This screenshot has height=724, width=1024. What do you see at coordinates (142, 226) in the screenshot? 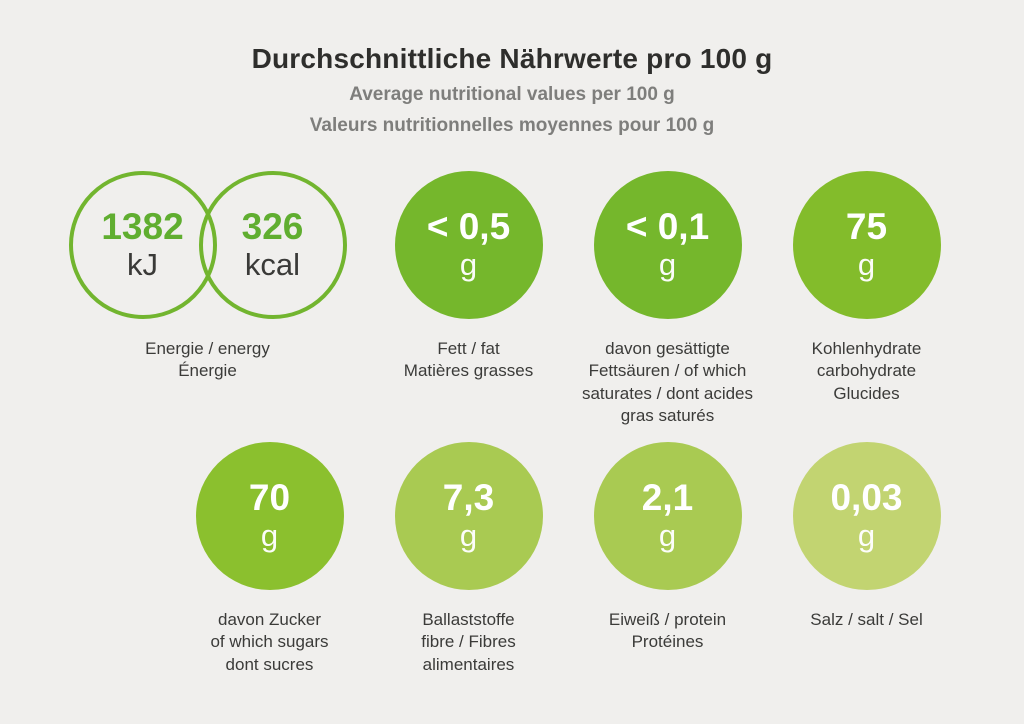
I see `energy-kj-value: 1382` at bounding box center [142, 226].